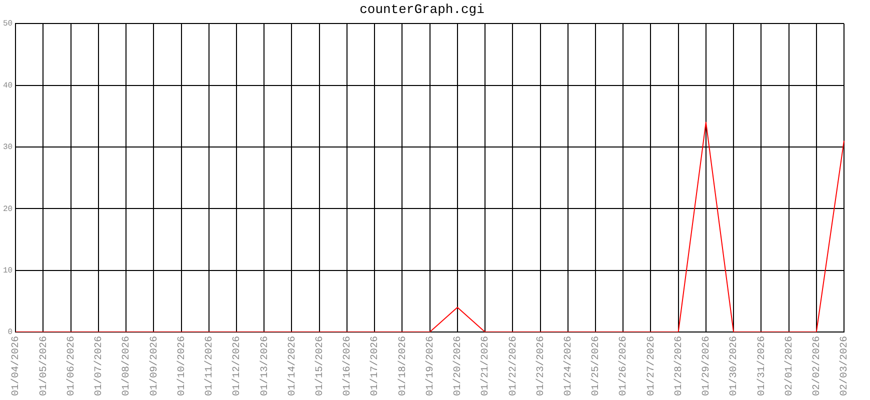  I want to click on x-tick-label: 01/29/2026, so click(706, 366).